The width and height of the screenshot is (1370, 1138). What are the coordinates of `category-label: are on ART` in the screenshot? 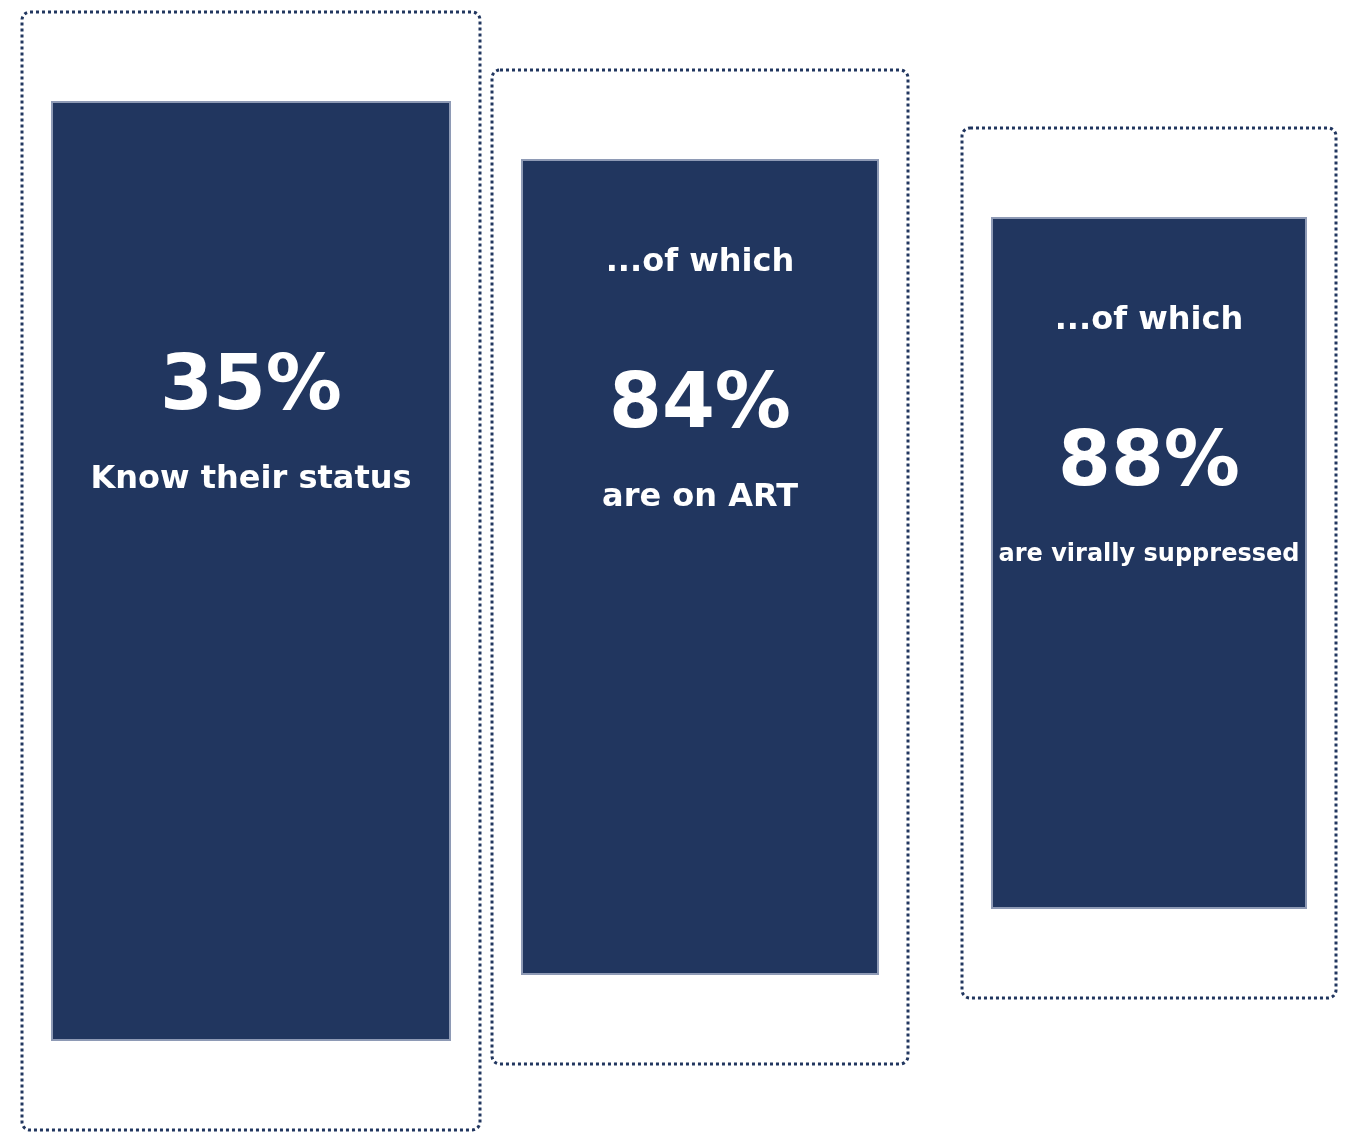 It's located at (700, 495).